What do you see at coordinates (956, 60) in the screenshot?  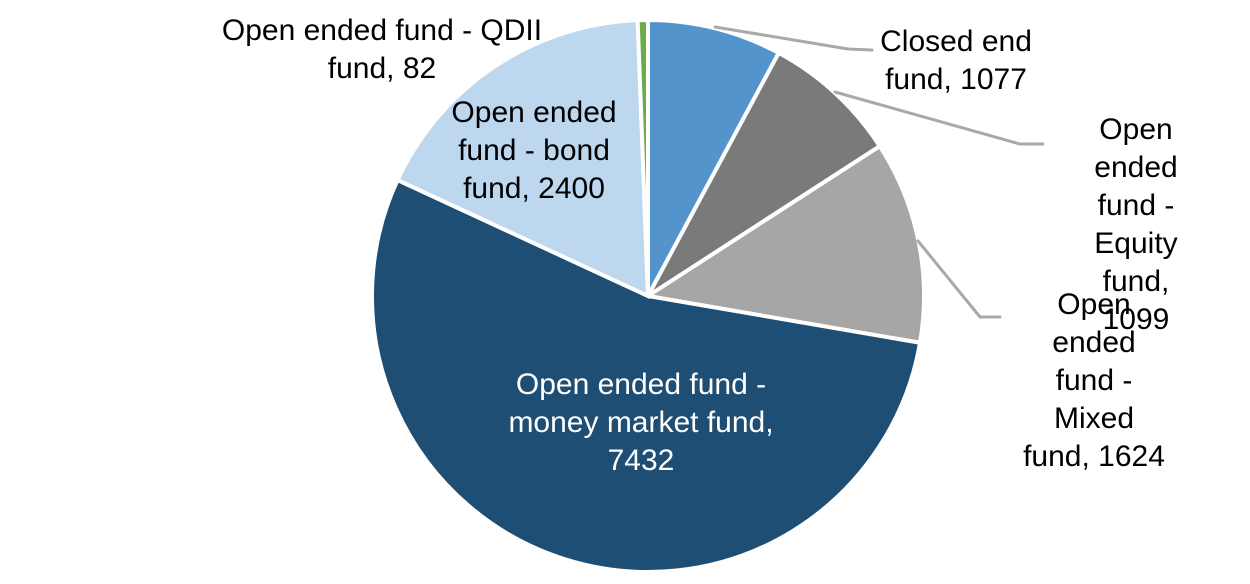 I see `pie-label-closed-end-fund: Closed end fund, 1077` at bounding box center [956, 60].